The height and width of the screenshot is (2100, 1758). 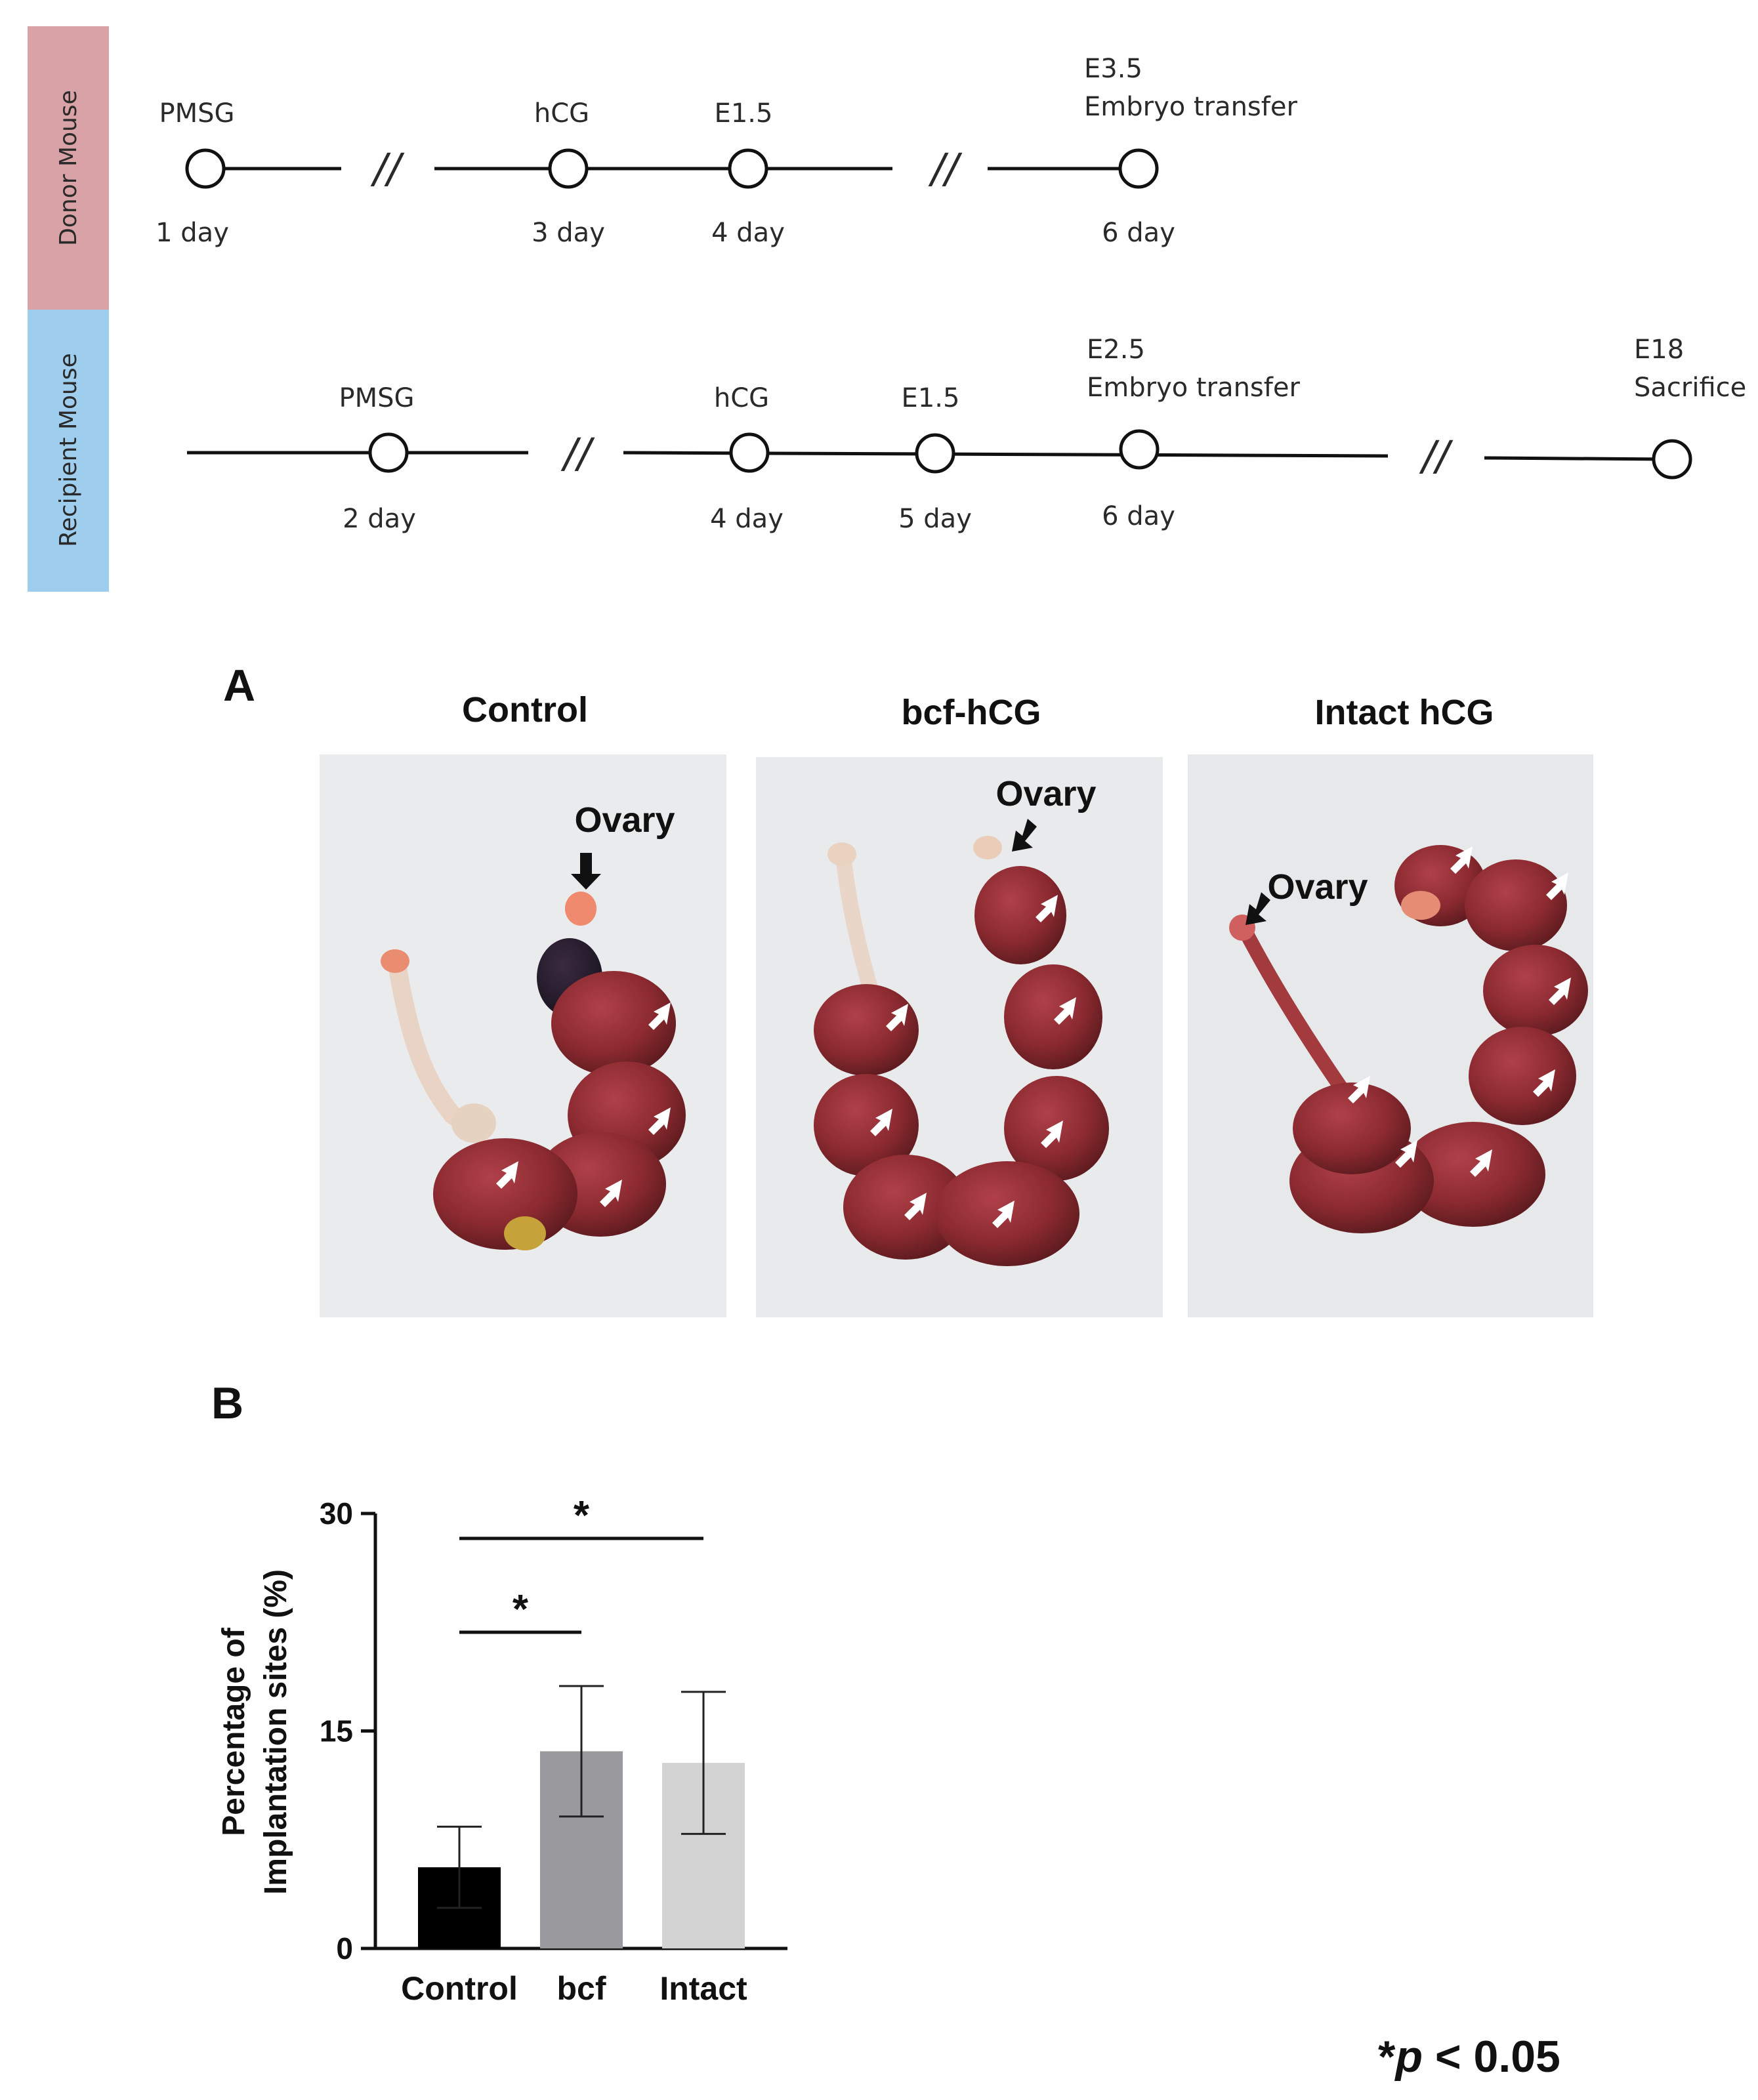 What do you see at coordinates (945, 168) in the screenshot?
I see `donor-break-2: //` at bounding box center [945, 168].